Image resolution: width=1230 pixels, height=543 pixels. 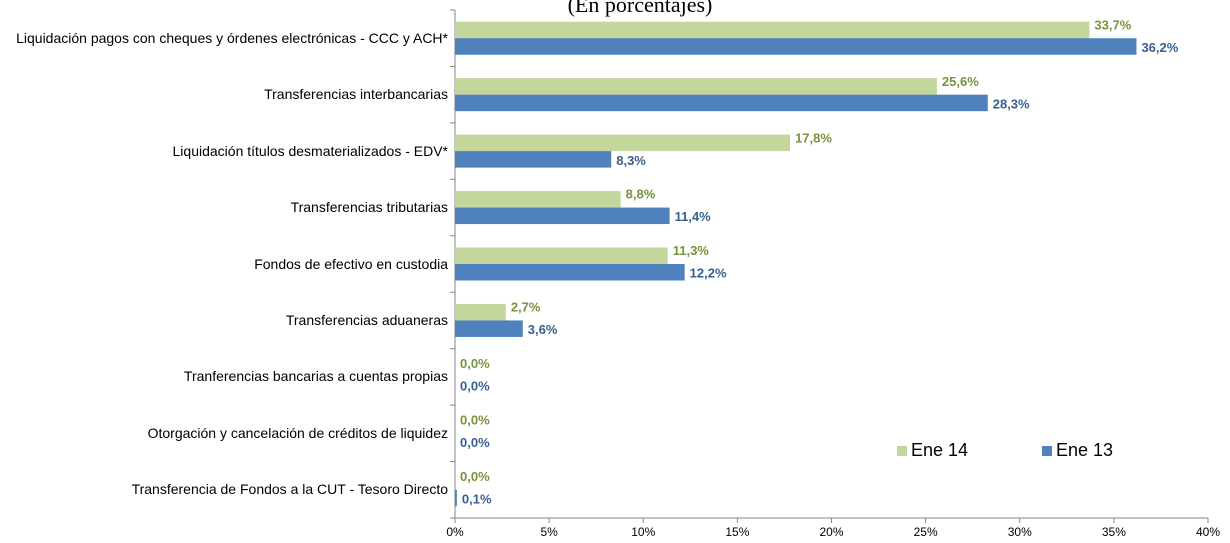 I want to click on value-label: 11,4%, so click(x=693, y=216).